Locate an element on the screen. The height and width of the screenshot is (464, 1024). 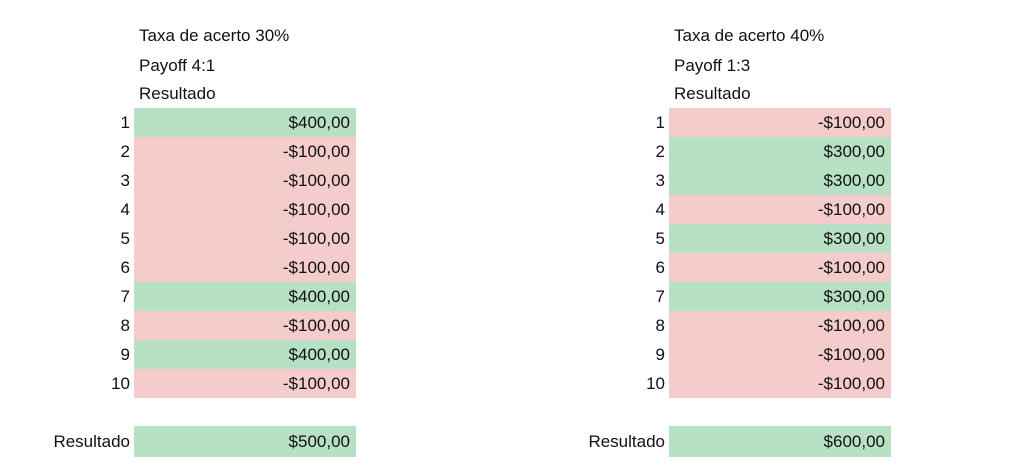
table-title: Taxa de acerto 30% is located at coordinates (214, 35).